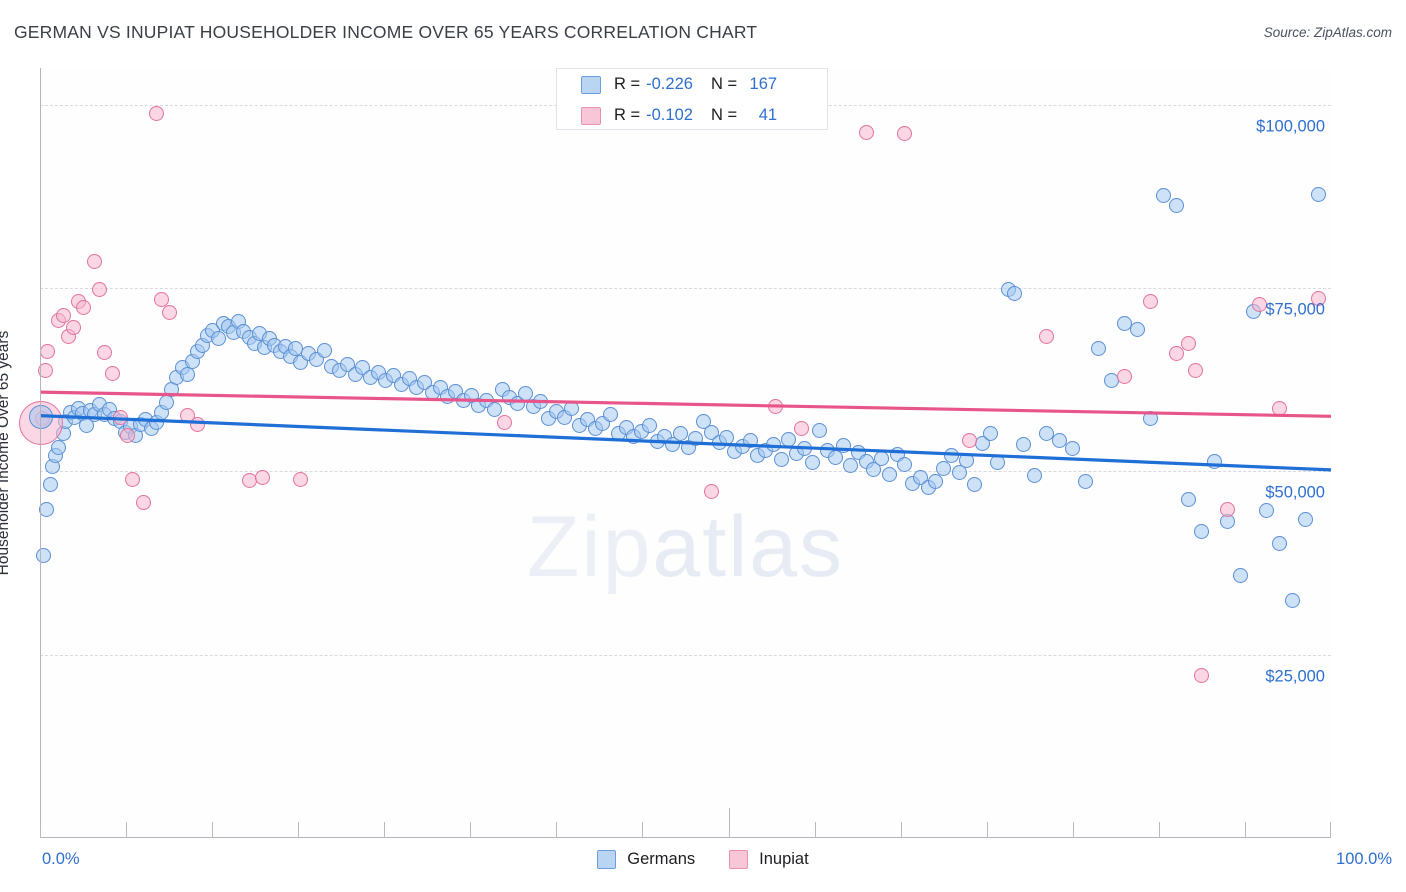 Image resolution: width=1406 pixels, height=892 pixels. Describe the element at coordinates (692, 99) in the screenshot. I see `correlation-stats-legend: R = -0.226 N = 167 R = -0.102 N = 41` at that location.